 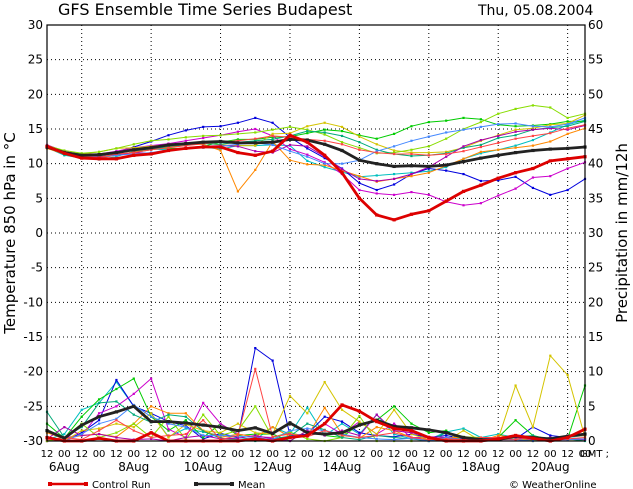 What do you see at coordinates (316, 159) in the screenshot?
I see `temp-line` at bounding box center [316, 159].